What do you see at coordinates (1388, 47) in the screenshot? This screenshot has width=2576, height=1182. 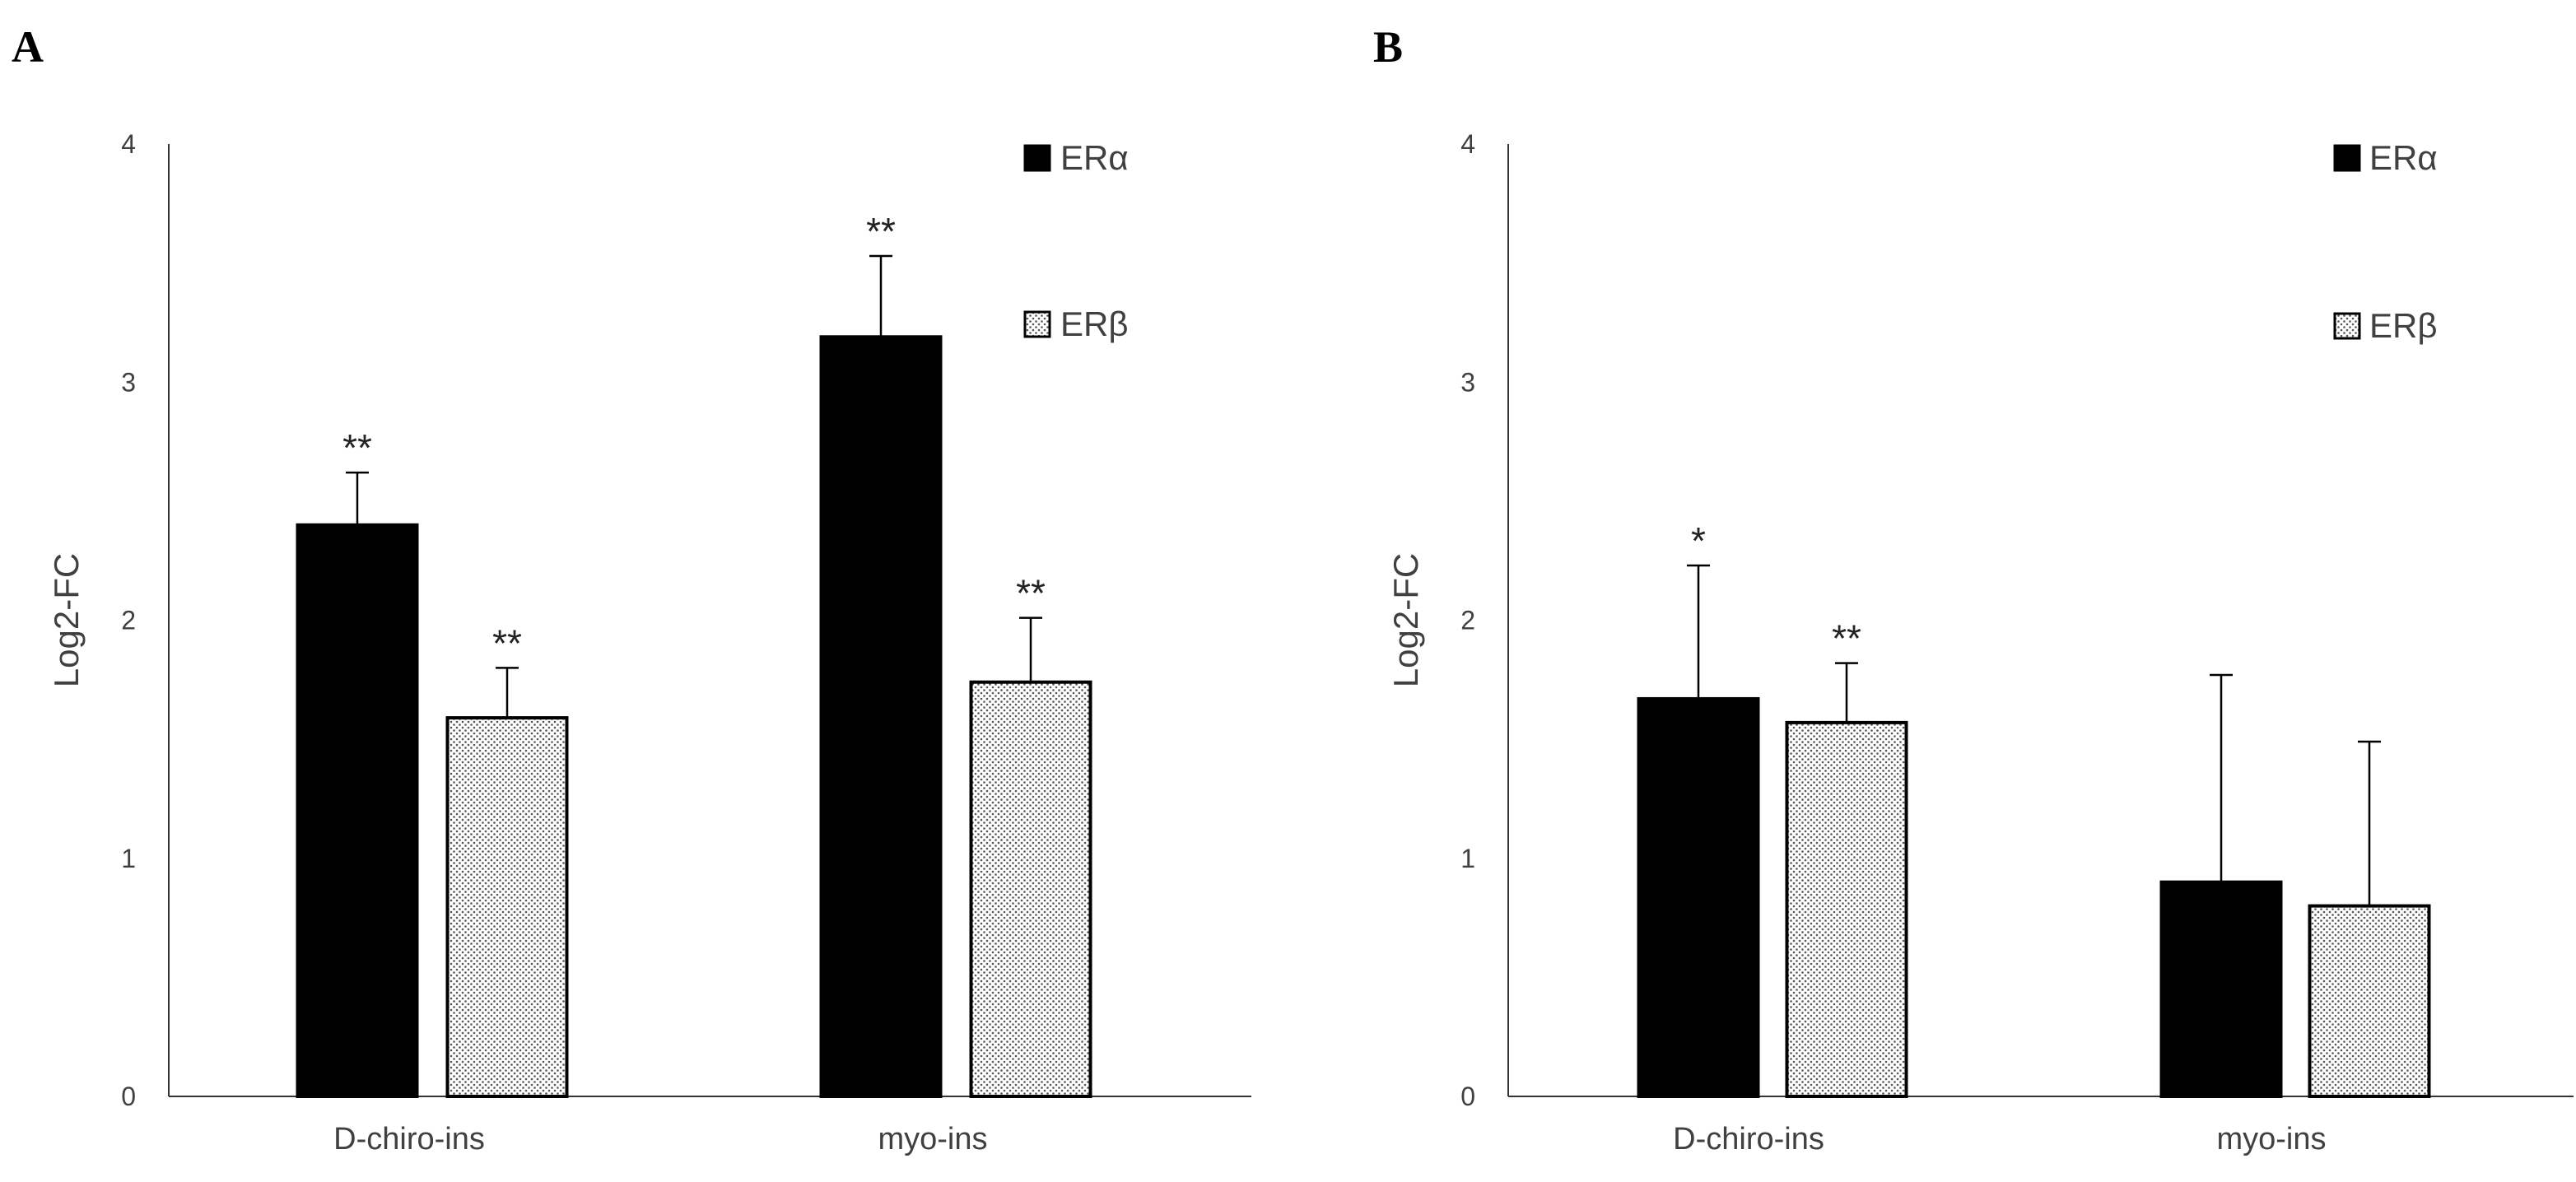 I see `panel-letter: B` at bounding box center [1388, 47].